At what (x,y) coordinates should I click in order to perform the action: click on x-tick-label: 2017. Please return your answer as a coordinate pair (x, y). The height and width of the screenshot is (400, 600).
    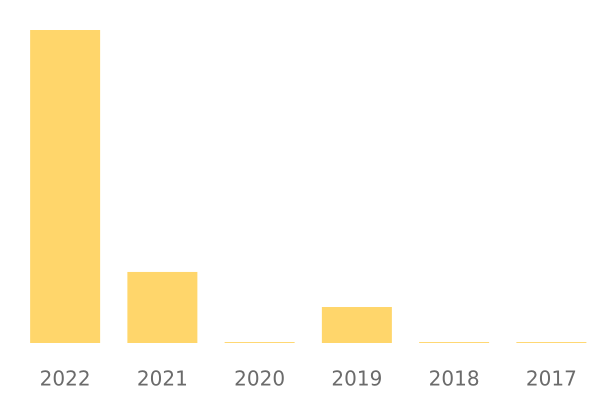
    Looking at the image, I should click on (551, 379).